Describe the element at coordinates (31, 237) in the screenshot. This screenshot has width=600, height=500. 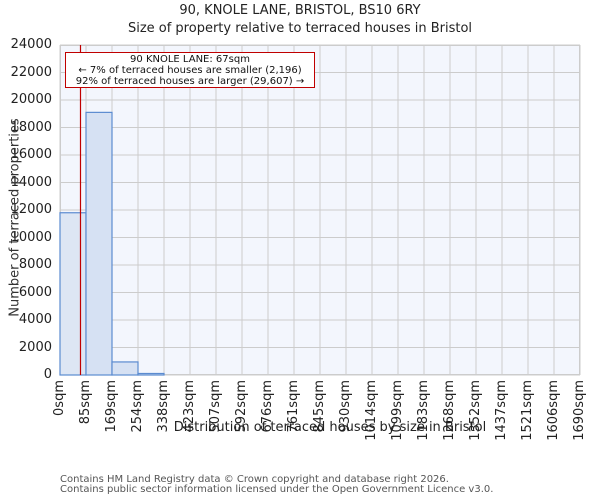
I see `y-tick-label: 10000` at that location.